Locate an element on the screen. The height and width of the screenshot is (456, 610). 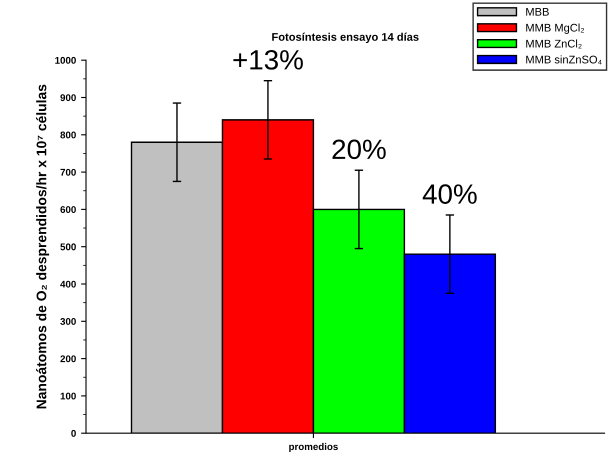
y-tick-label: 500 is located at coordinates (68, 246).